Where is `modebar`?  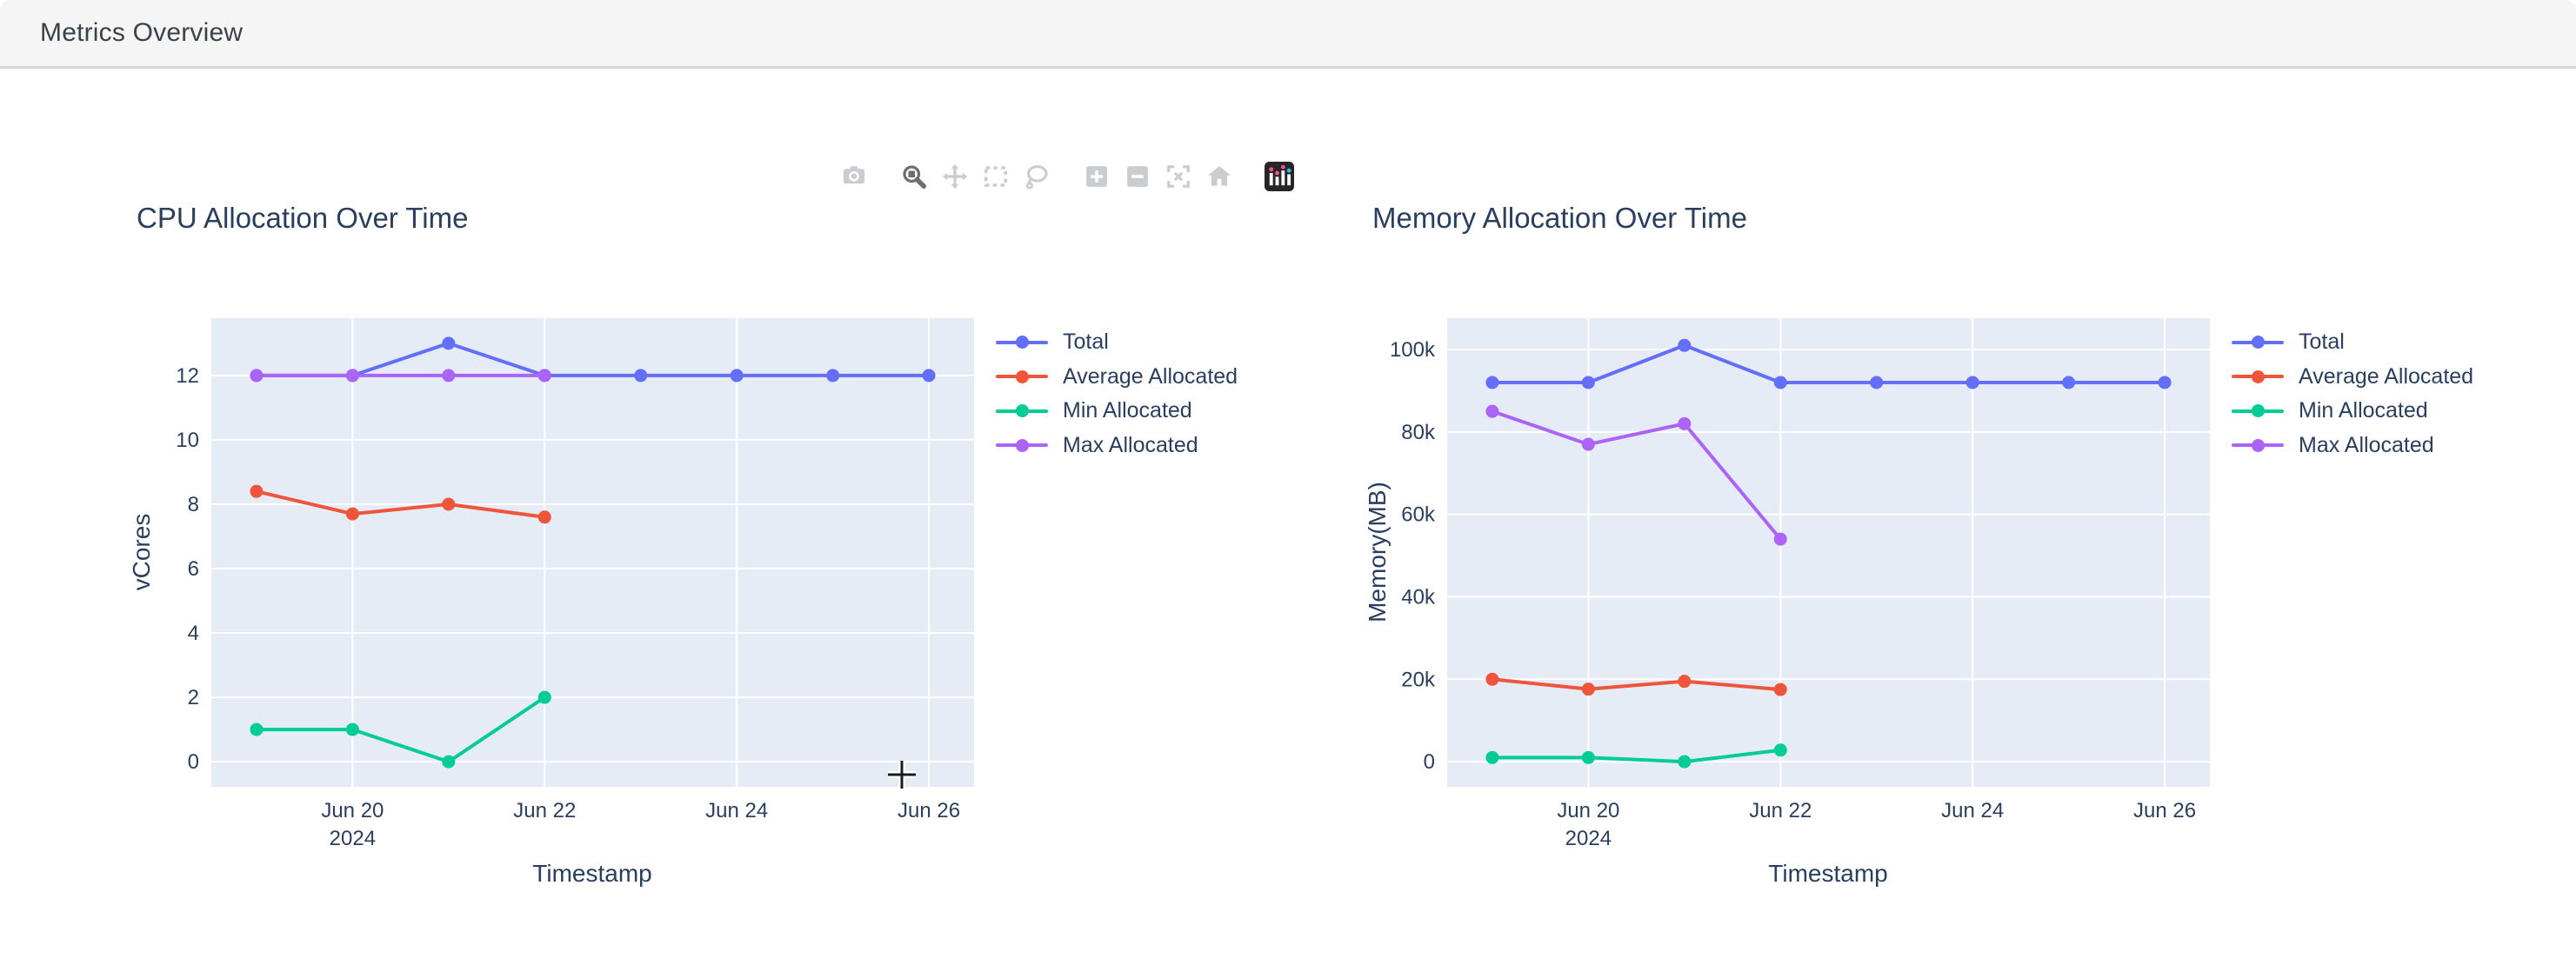
modebar is located at coordinates (1066, 176).